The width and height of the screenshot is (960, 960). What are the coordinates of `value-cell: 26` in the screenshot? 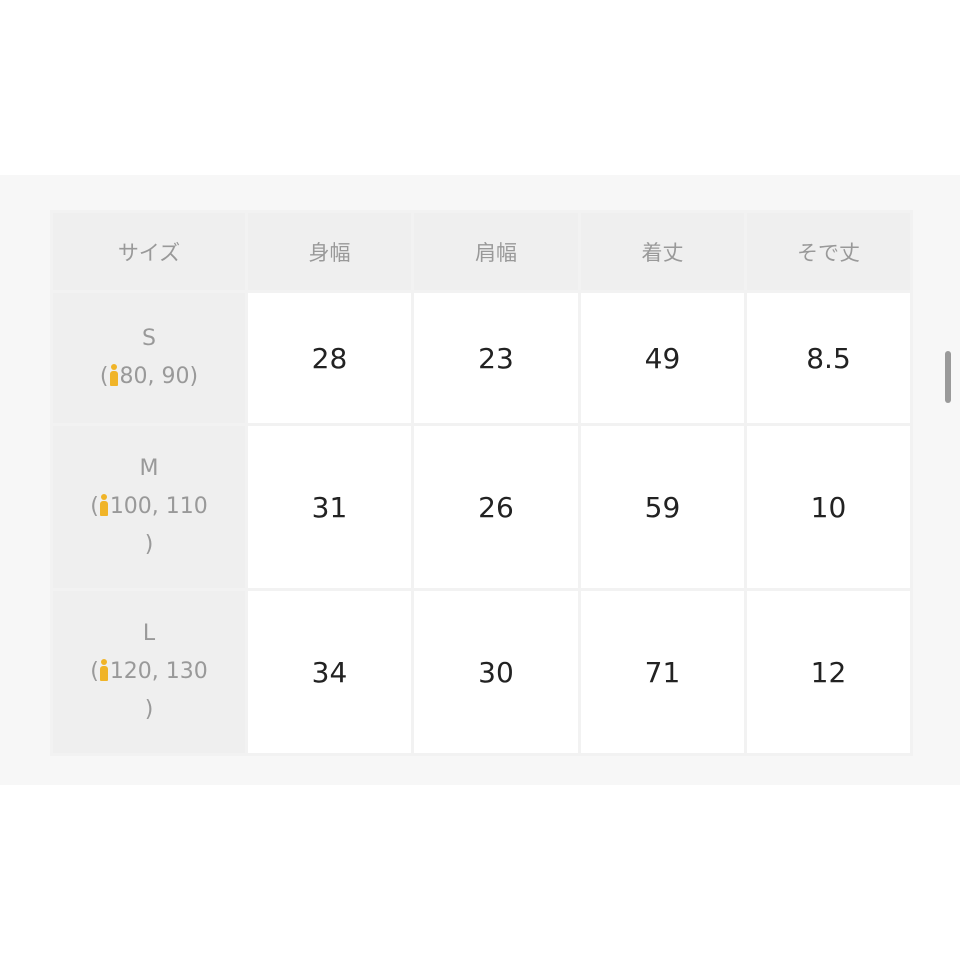 It's located at (496, 507).